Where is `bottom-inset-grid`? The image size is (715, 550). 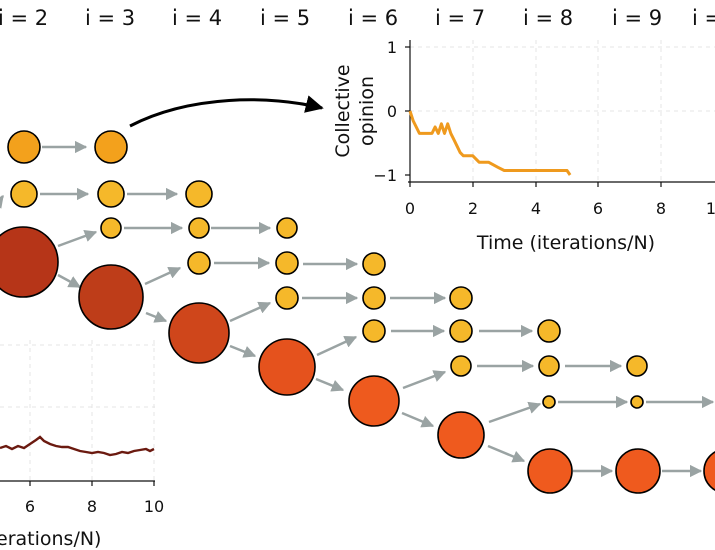 bottom-inset-grid is located at coordinates (77, 410).